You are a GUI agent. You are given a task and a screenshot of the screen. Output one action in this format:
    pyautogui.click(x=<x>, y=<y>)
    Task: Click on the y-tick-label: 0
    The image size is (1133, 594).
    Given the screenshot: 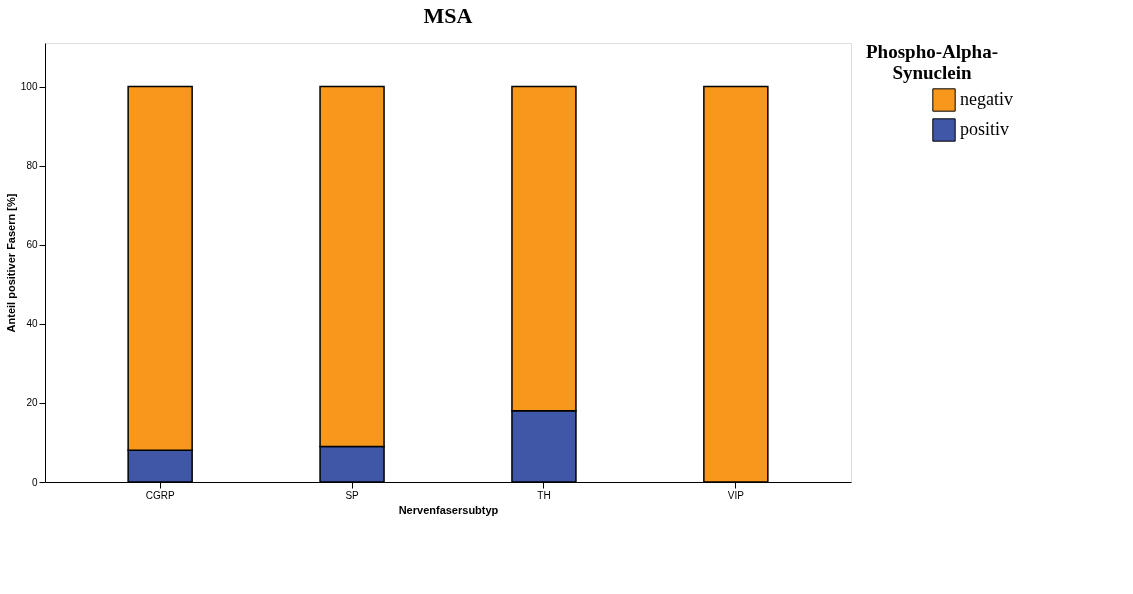 What is the action you would take?
    pyautogui.click(x=34, y=482)
    